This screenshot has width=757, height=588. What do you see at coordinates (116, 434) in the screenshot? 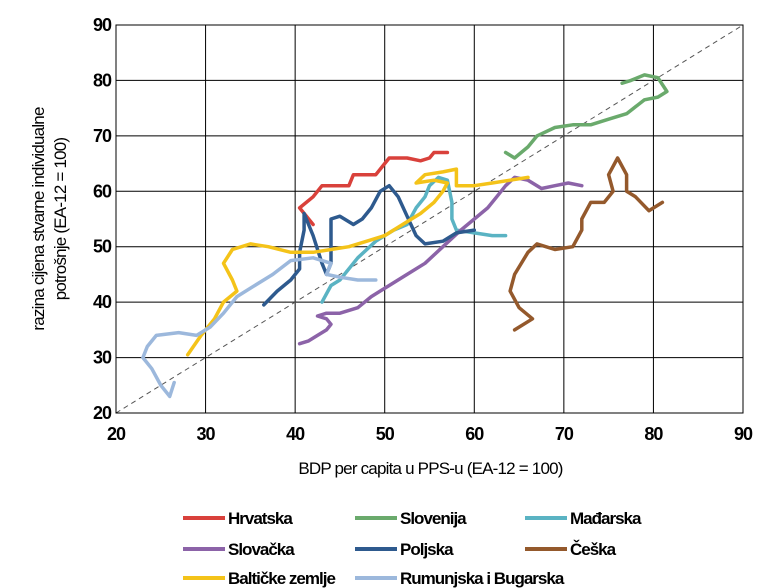
I see `x-tick-label: 20` at bounding box center [116, 434].